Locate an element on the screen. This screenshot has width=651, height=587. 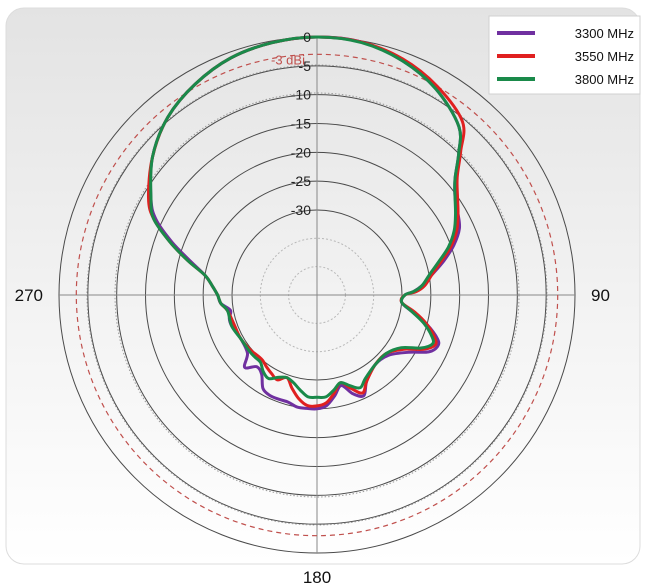
angle-label: 270 is located at coordinates (29, 295).